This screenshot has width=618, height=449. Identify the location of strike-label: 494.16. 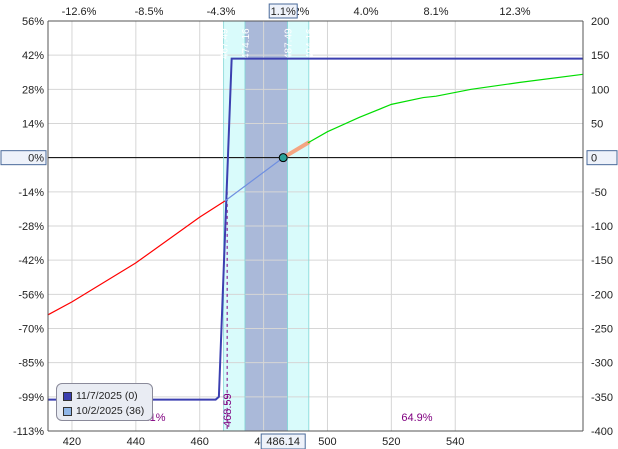
(310, 43).